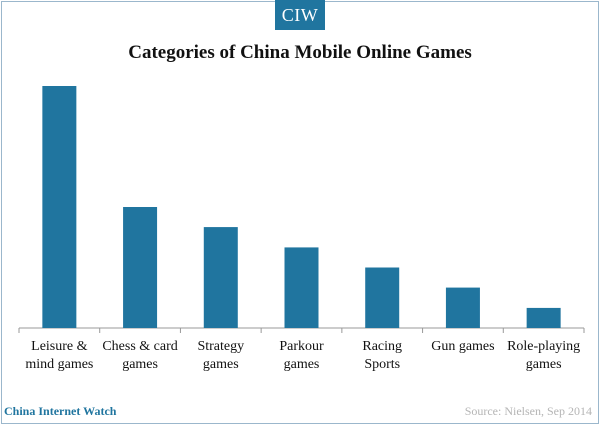 This screenshot has width=600, height=425. Describe the element at coordinates (300, 15) in the screenshot. I see `ciw-logo-badge: CIW` at that location.